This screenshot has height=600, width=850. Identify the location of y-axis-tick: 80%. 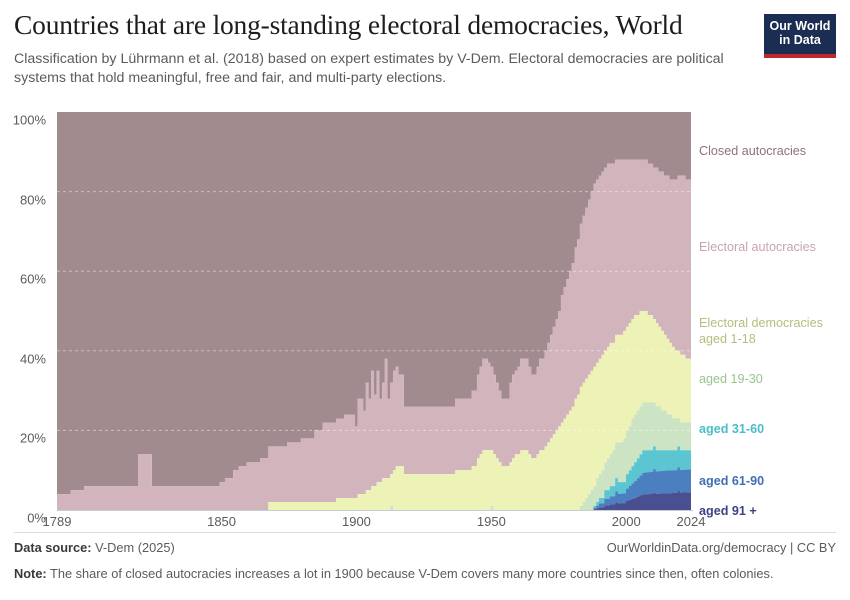
(32, 200).